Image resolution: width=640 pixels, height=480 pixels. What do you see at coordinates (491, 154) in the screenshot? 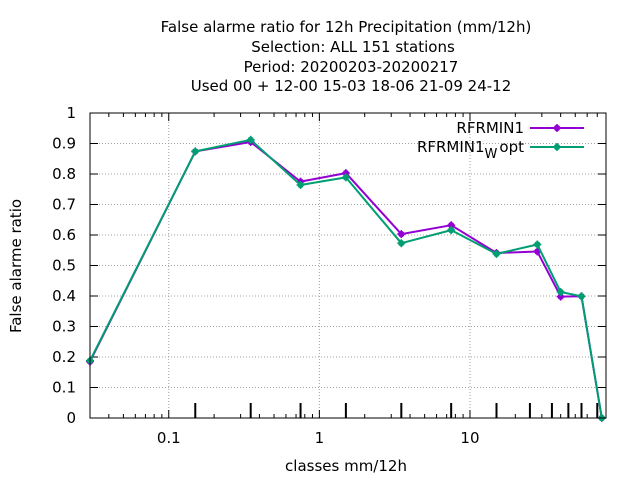
I see `legend-subscript-w: W` at bounding box center [491, 154].